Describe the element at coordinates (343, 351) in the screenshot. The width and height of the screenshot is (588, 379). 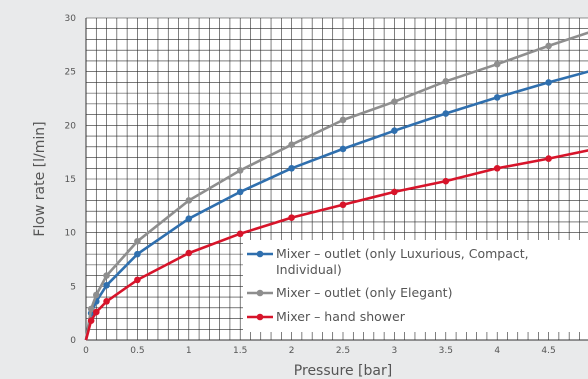
I see `x-tick-label: 2.5` at that location.